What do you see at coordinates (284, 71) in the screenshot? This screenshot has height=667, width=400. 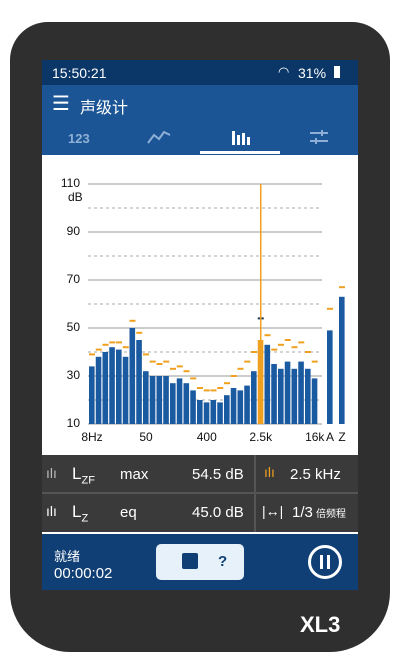 I see `wifi: ◠` at bounding box center [284, 71].